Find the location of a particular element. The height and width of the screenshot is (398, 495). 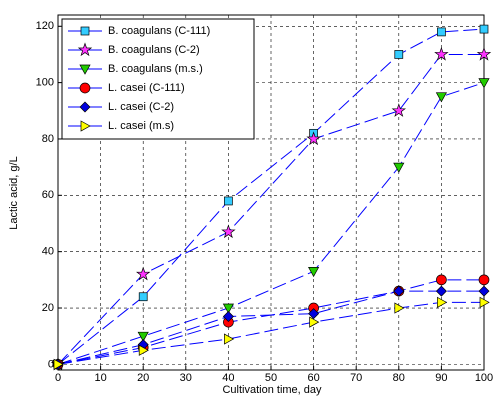

legend-label: B. coagulans (C-2) is located at coordinates (154, 50).